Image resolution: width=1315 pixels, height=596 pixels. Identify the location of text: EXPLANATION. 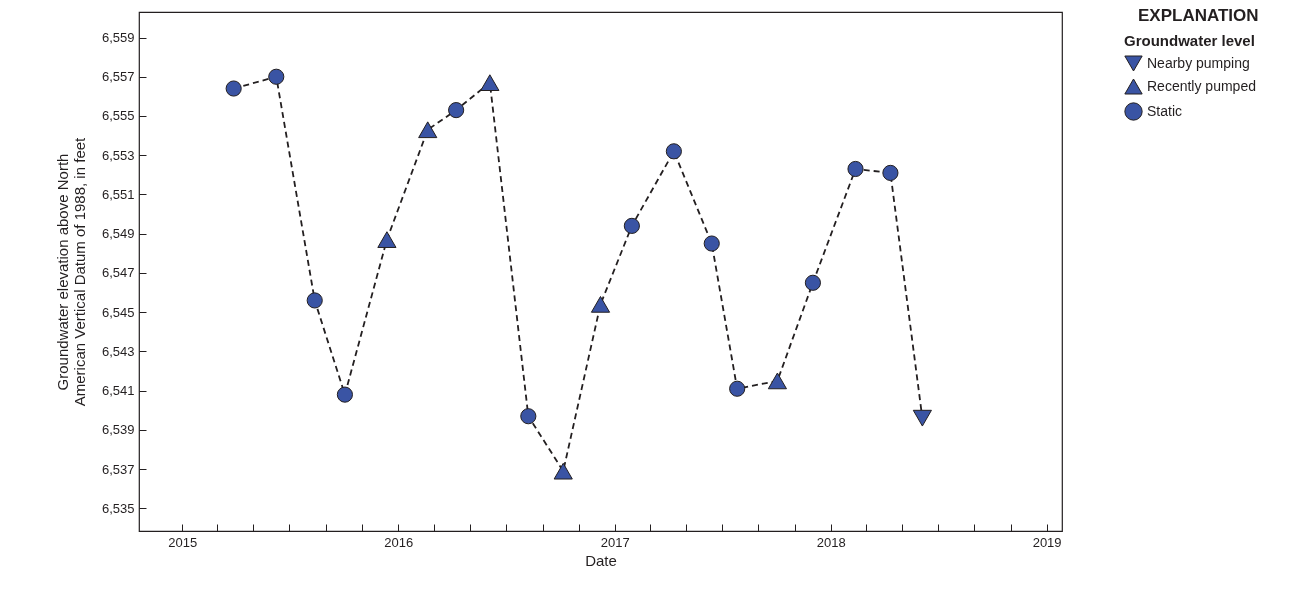
(1198, 16).